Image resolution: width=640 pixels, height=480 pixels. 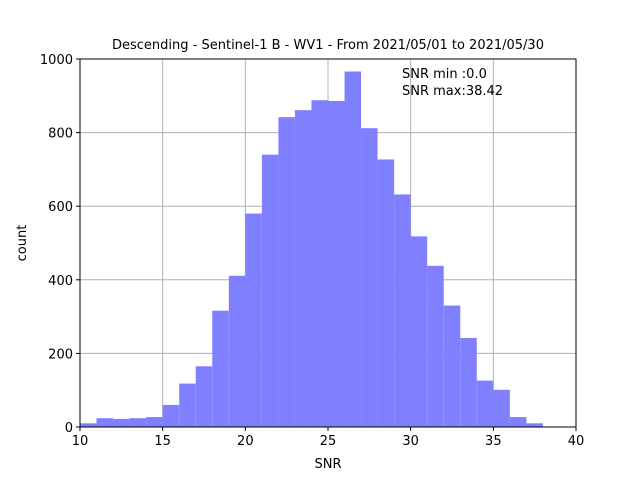 What do you see at coordinates (493, 441) in the screenshot?
I see `x-tick-label: 35` at bounding box center [493, 441].